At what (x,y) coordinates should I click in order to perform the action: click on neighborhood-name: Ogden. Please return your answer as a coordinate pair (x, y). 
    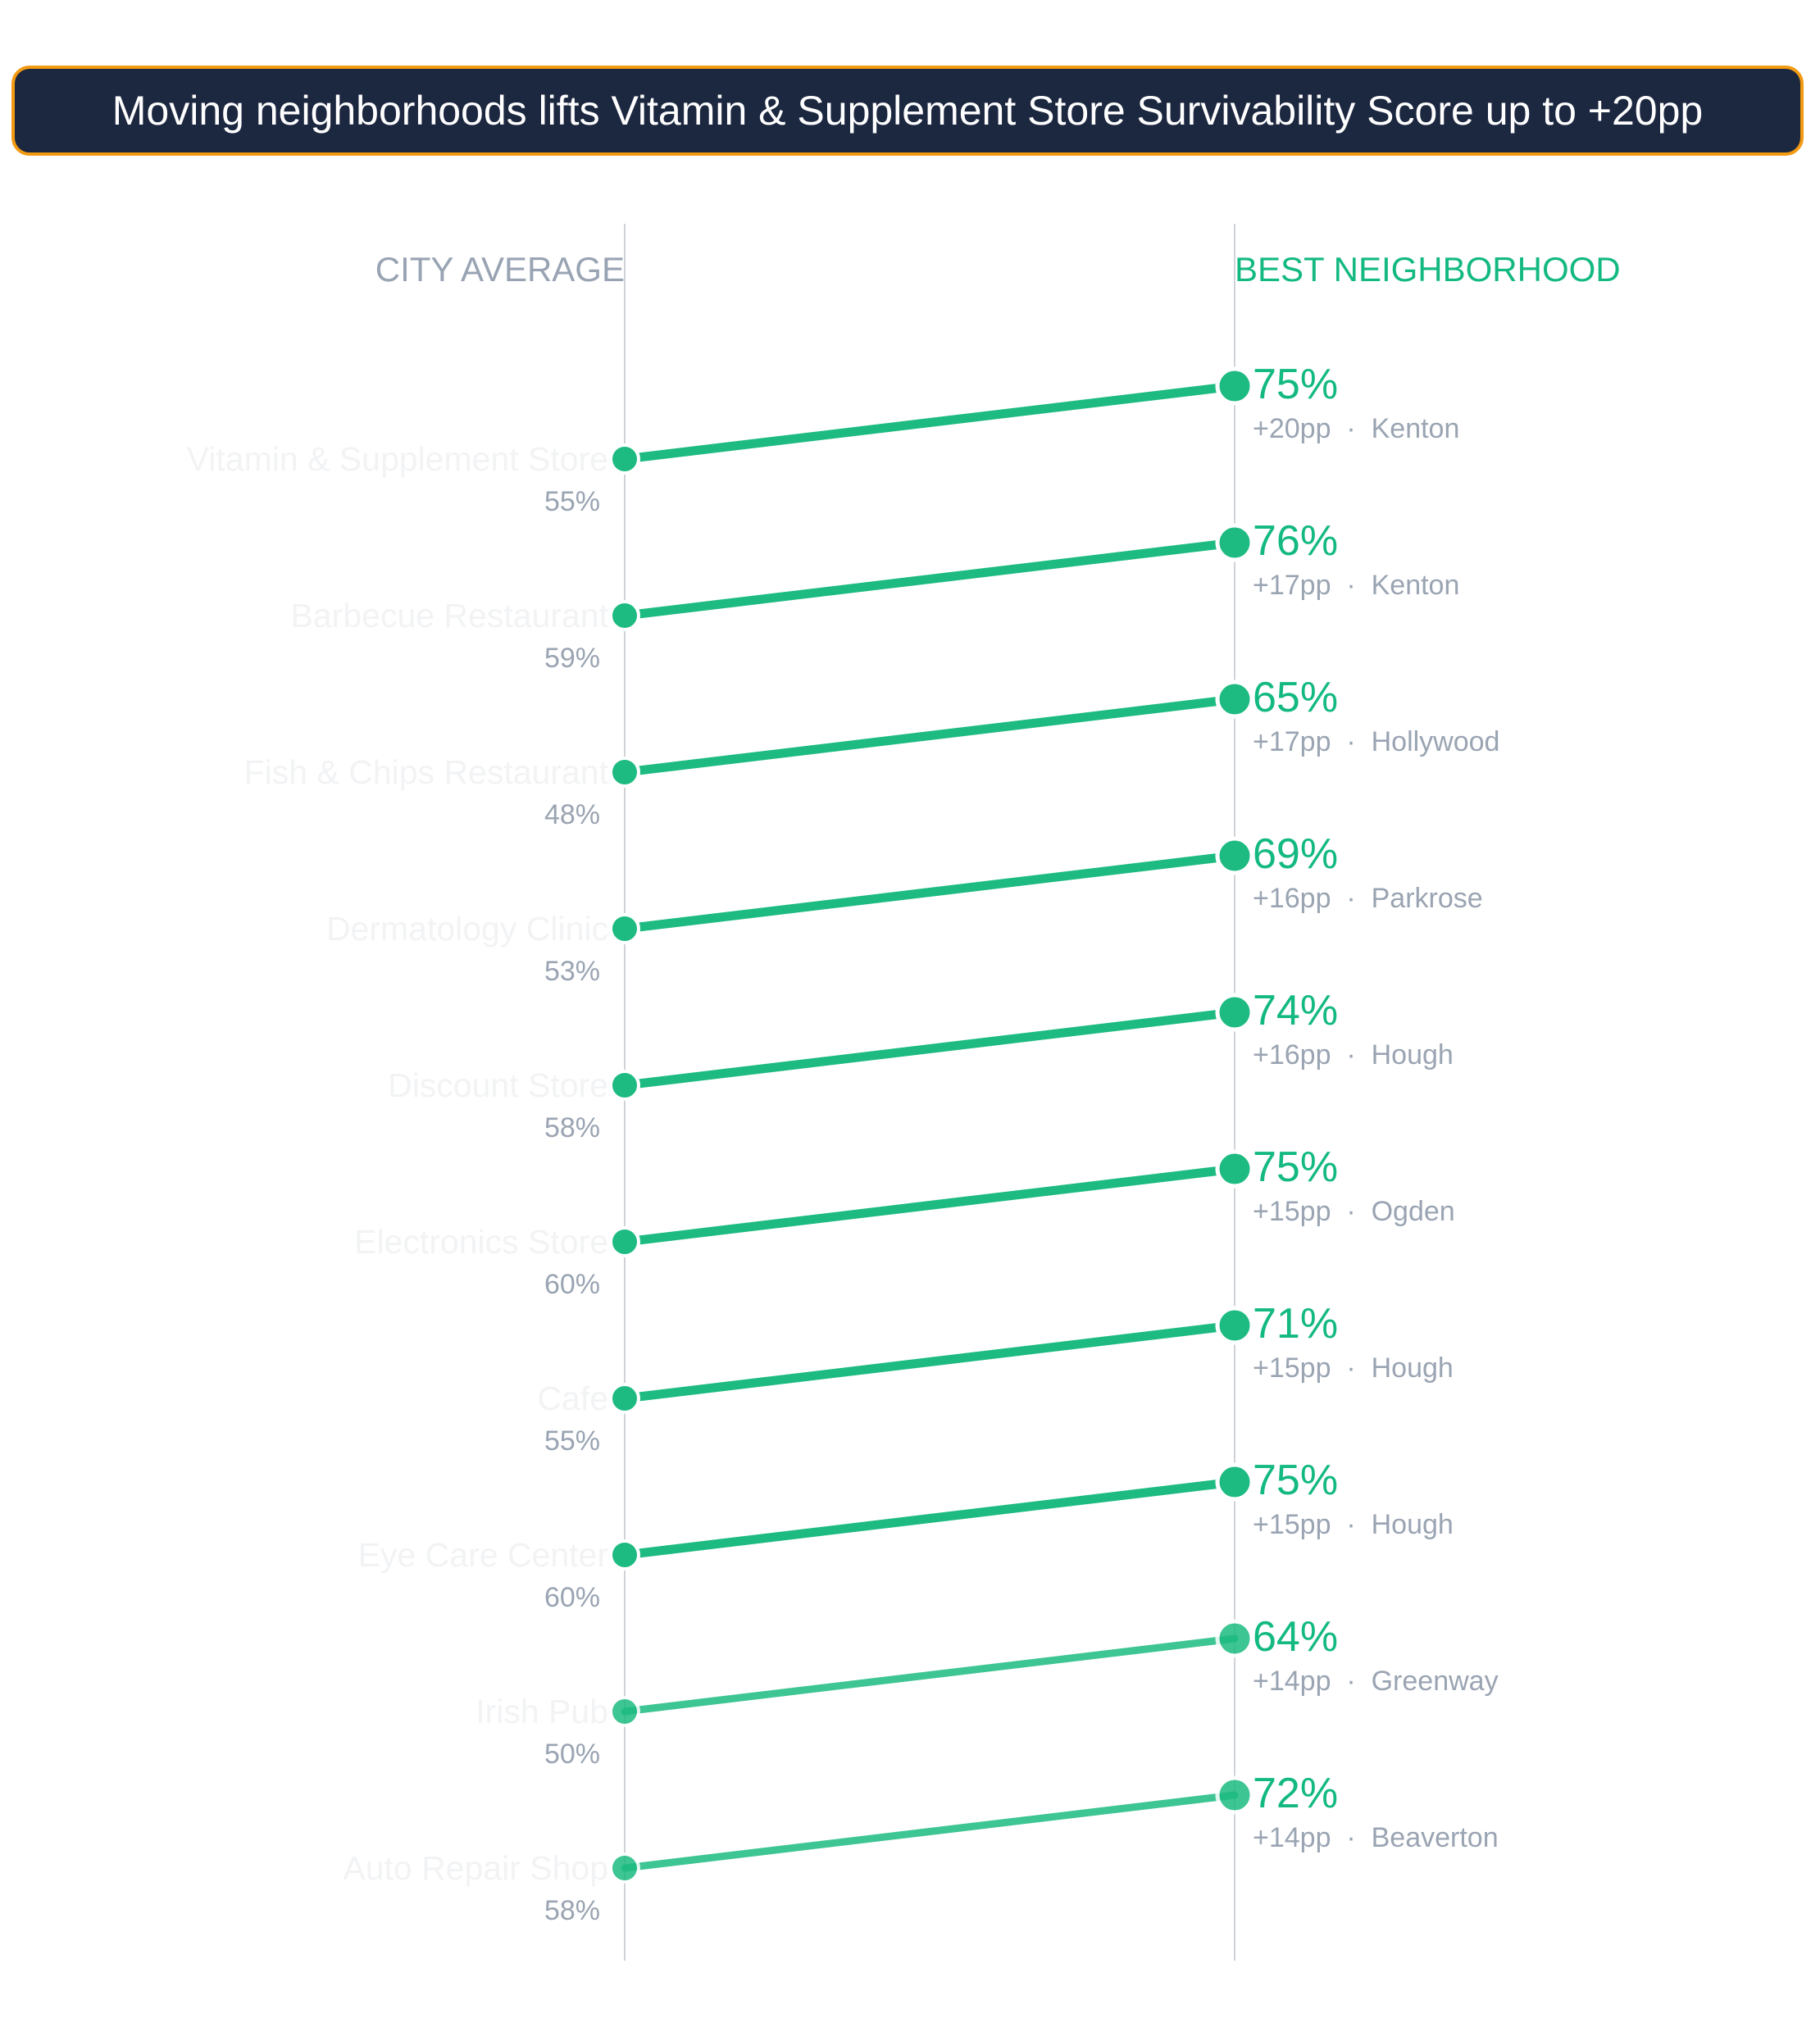
    Looking at the image, I should click on (1413, 1211).